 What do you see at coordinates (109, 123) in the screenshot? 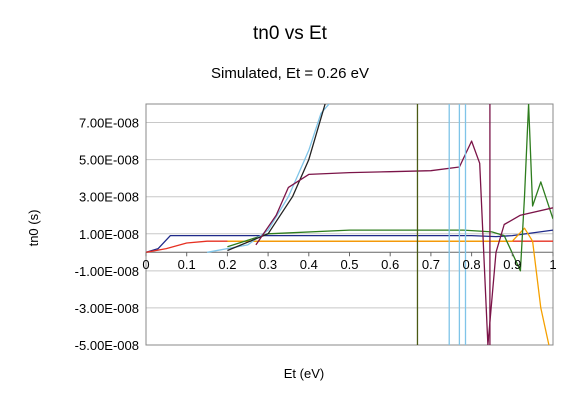
I see `y-tick-label: 7.00E-008` at bounding box center [109, 123].